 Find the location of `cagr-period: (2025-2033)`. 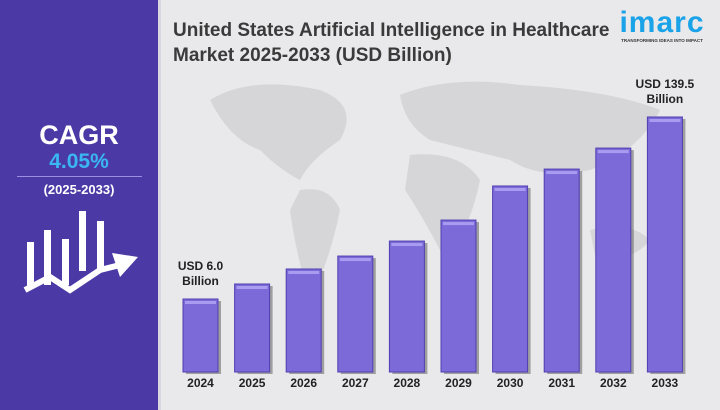

cagr-period: (2025-2033) is located at coordinates (79, 189).